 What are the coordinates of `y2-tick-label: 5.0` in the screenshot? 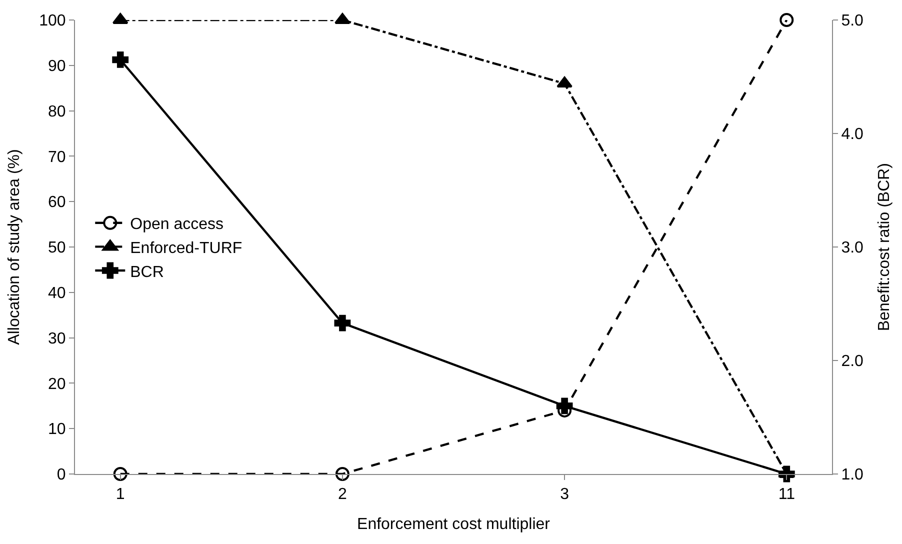 It's located at (852, 21).